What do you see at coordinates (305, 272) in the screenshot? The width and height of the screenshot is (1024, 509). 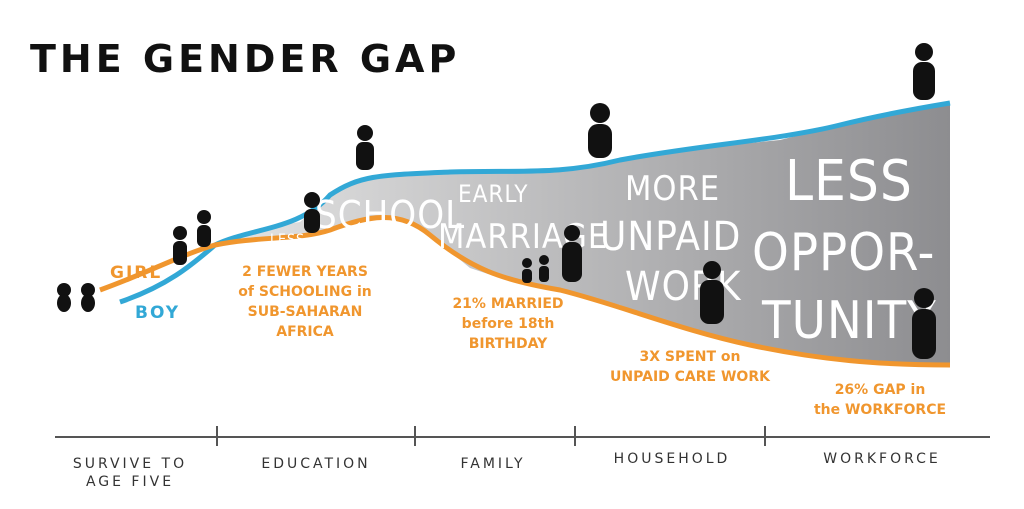 I see `annotation: 2 FEWER YEARS` at bounding box center [305, 272].